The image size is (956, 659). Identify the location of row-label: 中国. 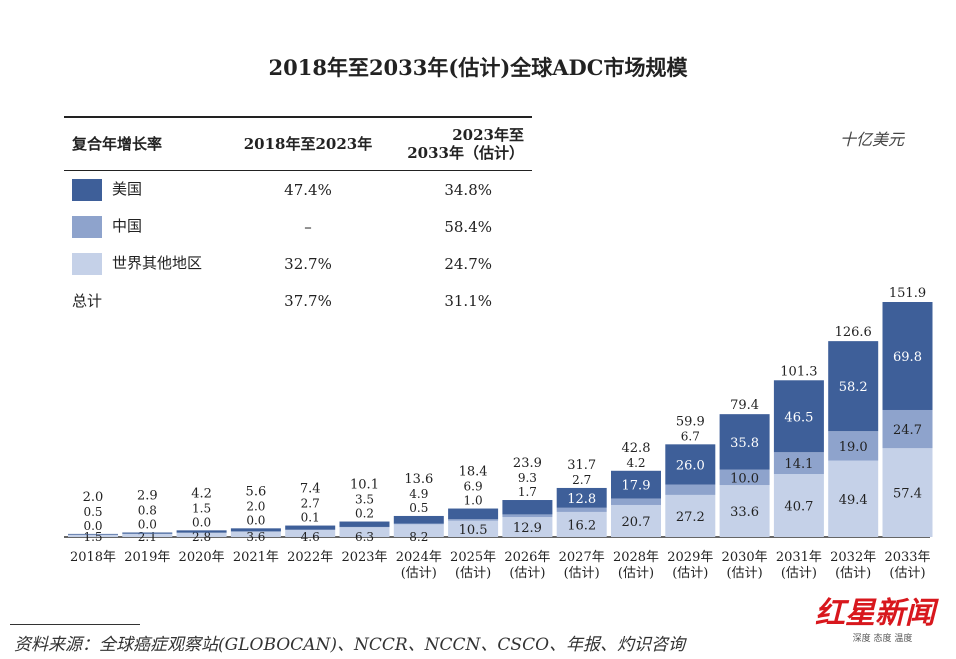
(147, 226).